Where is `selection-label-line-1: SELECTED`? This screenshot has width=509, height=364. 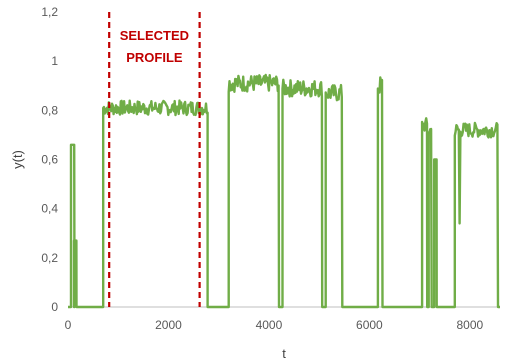 selection-label-line-1: SELECTED is located at coordinates (154, 35).